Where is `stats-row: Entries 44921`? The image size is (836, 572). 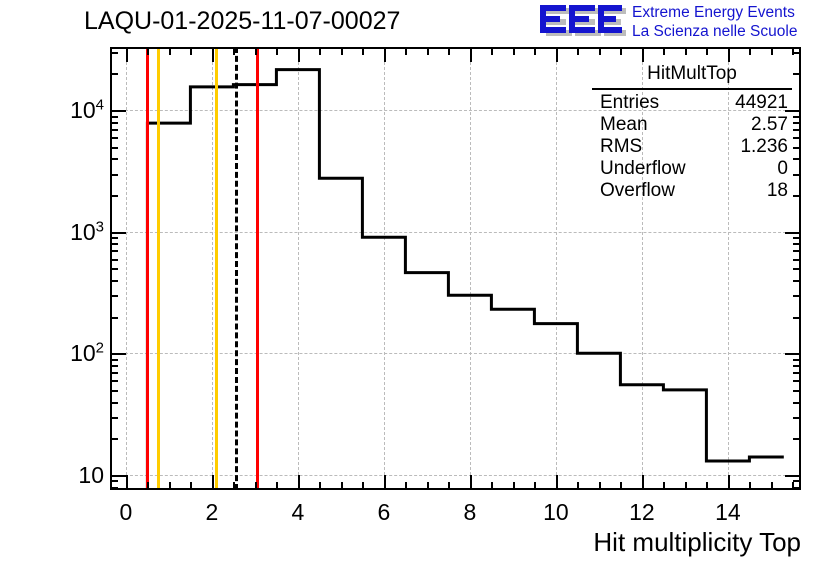 stats-row: Entries 44921 is located at coordinates (692, 103).